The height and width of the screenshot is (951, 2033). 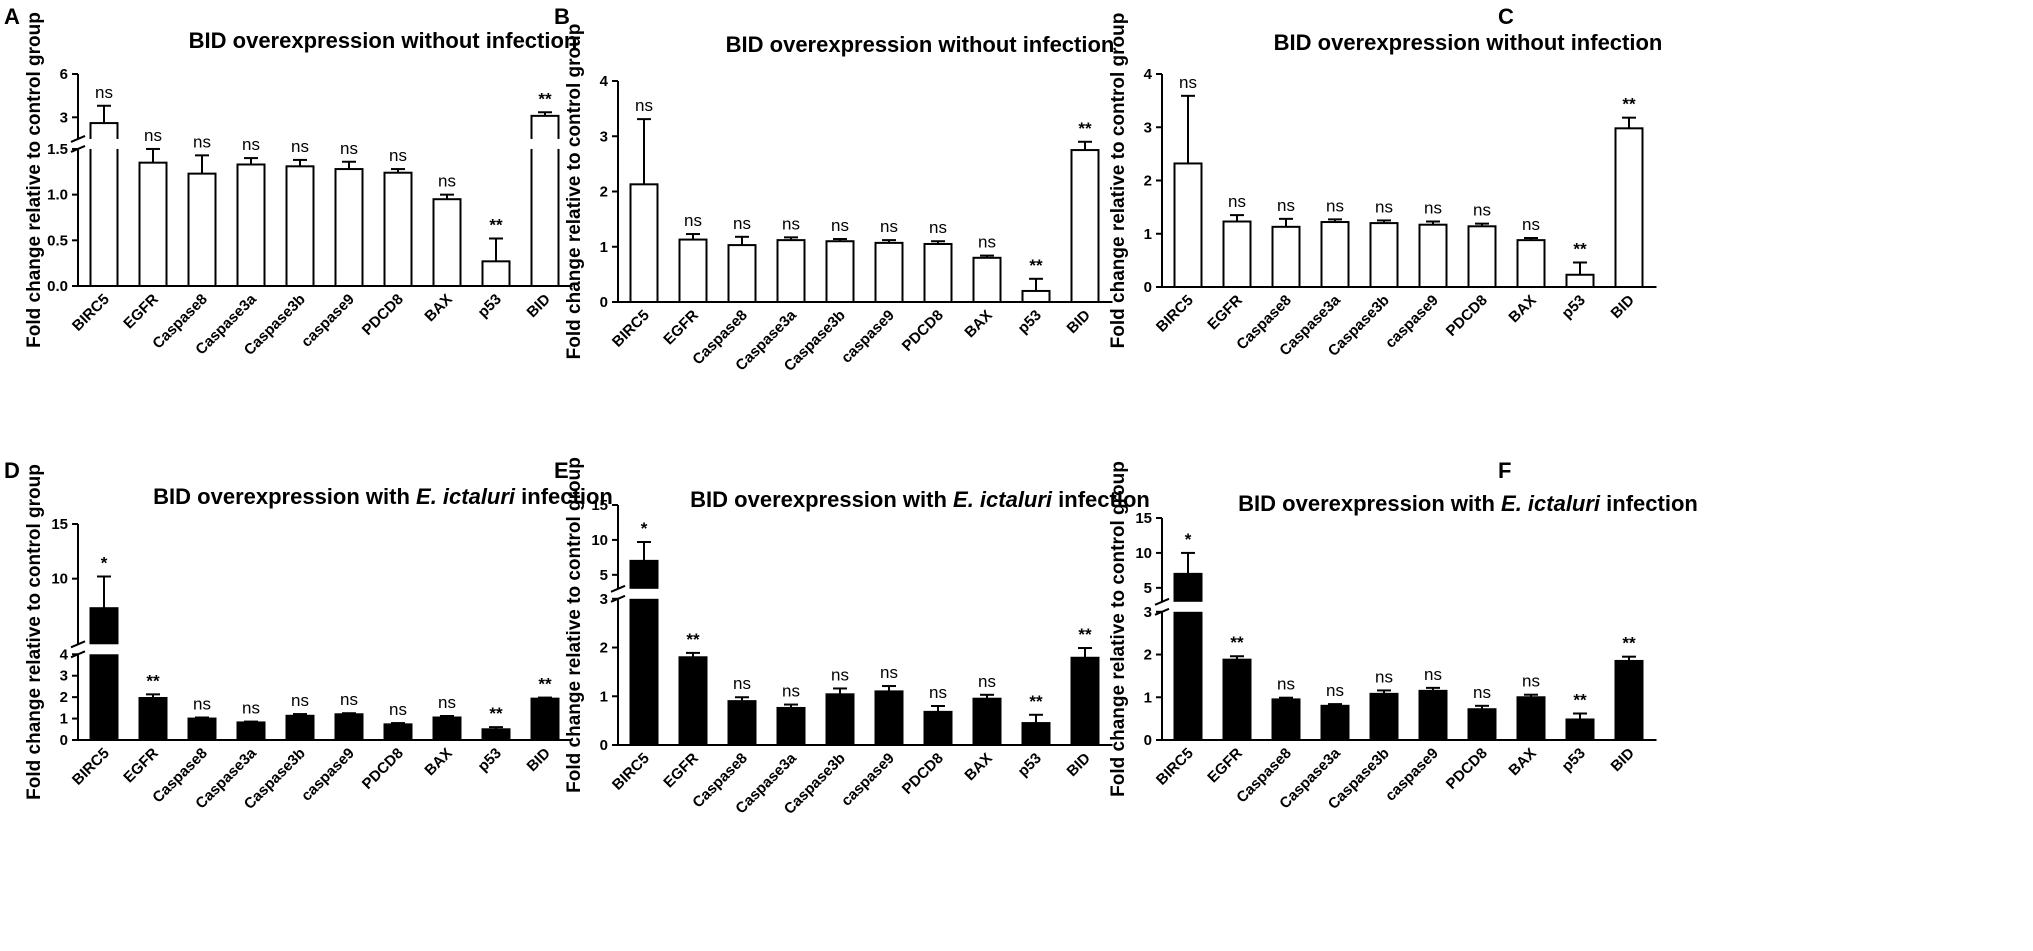 I want to click on y-tick-label: 1, so click(x=1148, y=697).